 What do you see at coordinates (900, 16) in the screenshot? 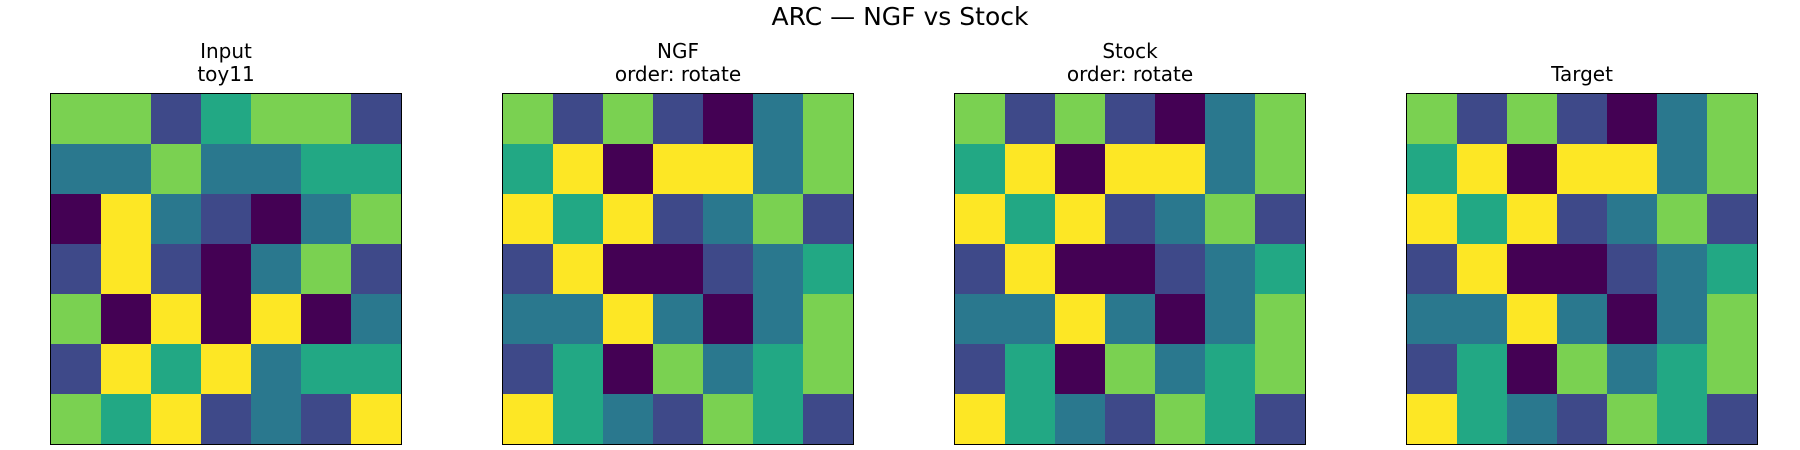
I see `figure-title: ARC — NGF vs Stock` at bounding box center [900, 16].